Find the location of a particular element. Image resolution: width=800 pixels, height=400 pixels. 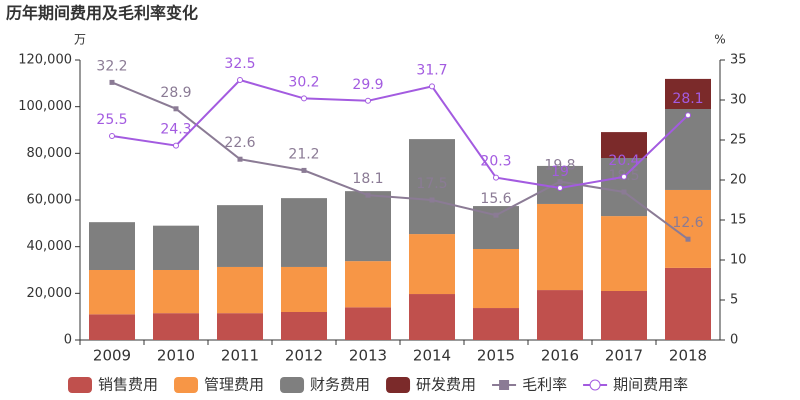

data-label: 28.1 is located at coordinates (687, 99).